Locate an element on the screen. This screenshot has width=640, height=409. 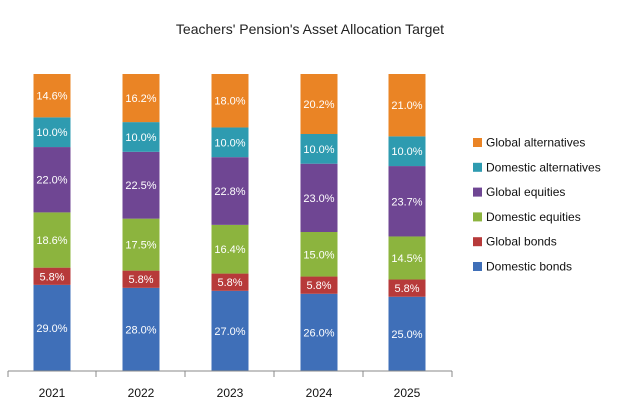
legend-swatch-domestic-bonds is located at coordinates (477, 266).